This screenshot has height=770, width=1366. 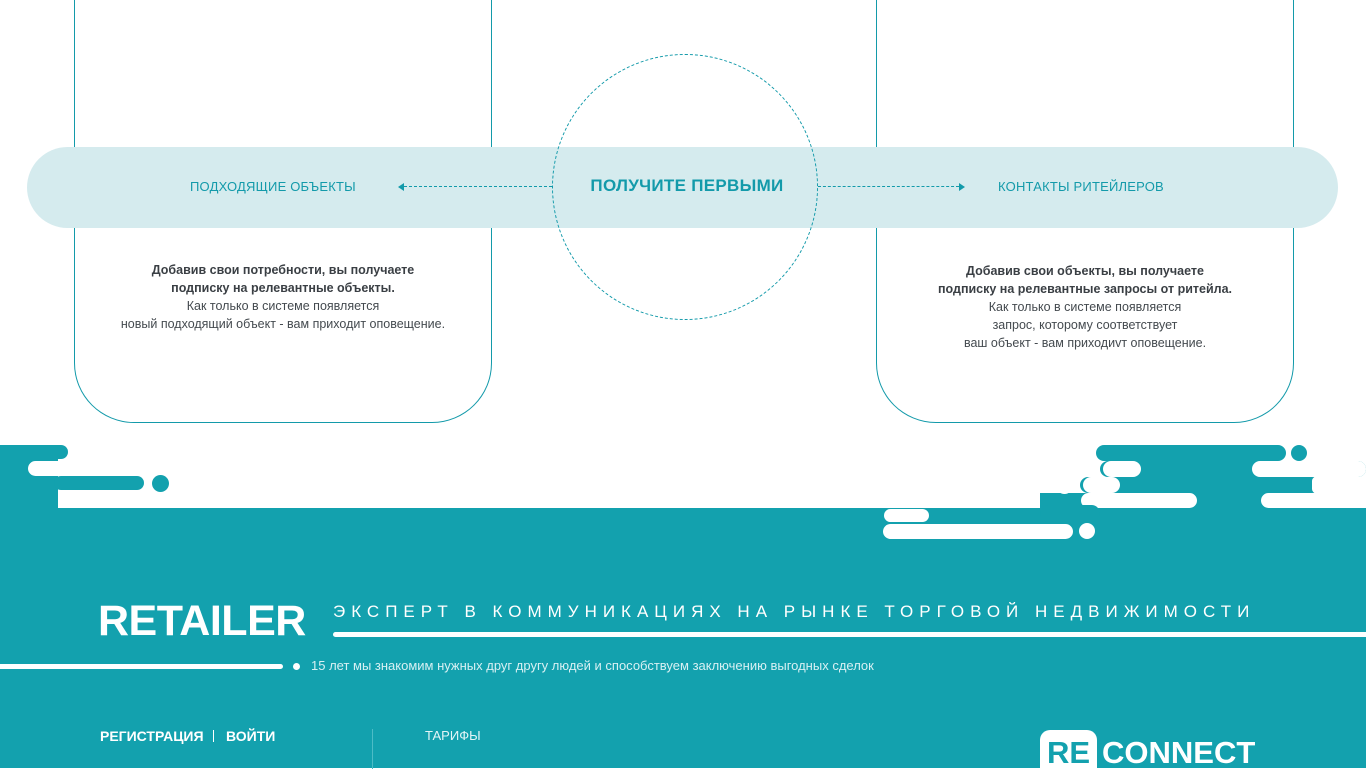 I want to click on reconnect-logo-word: CONNECT, so click(x=1179, y=752).